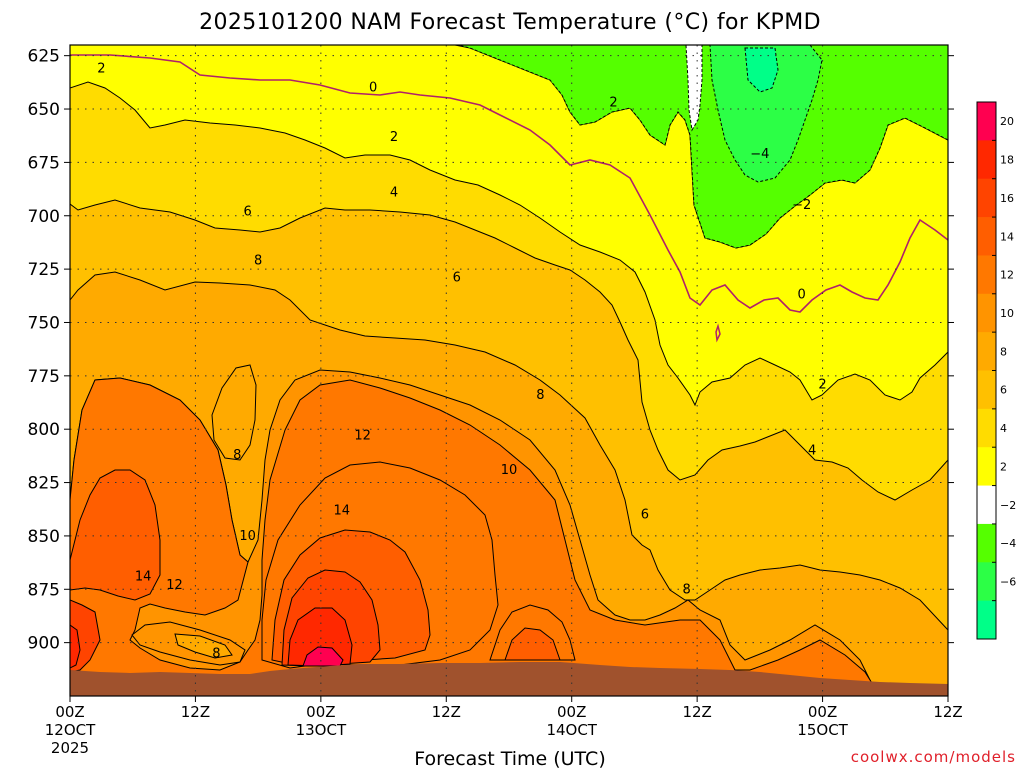 The image size is (1024, 768). Describe the element at coordinates (702, 147) in the screenshot. I see `band-neg4-neg2` at that location.